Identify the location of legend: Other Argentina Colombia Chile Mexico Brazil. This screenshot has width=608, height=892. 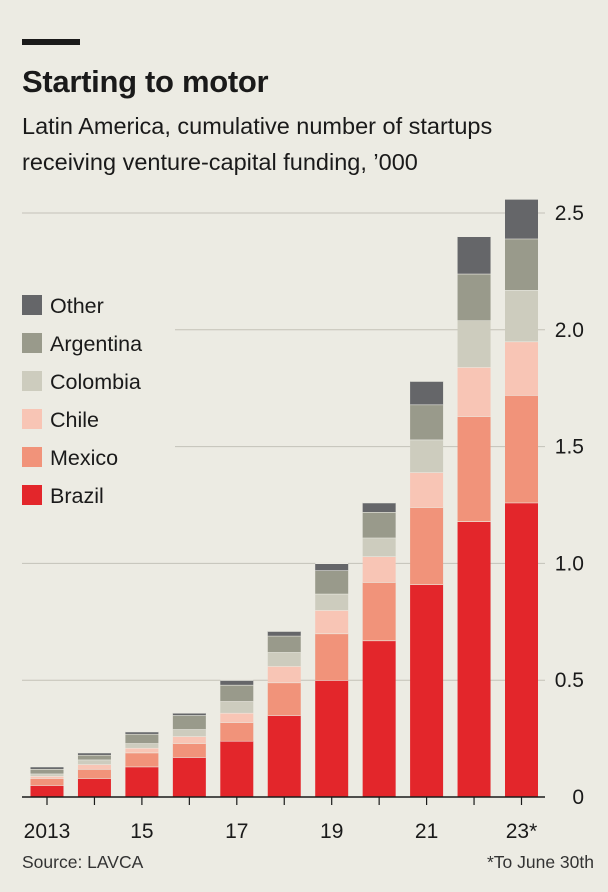
(82, 401).